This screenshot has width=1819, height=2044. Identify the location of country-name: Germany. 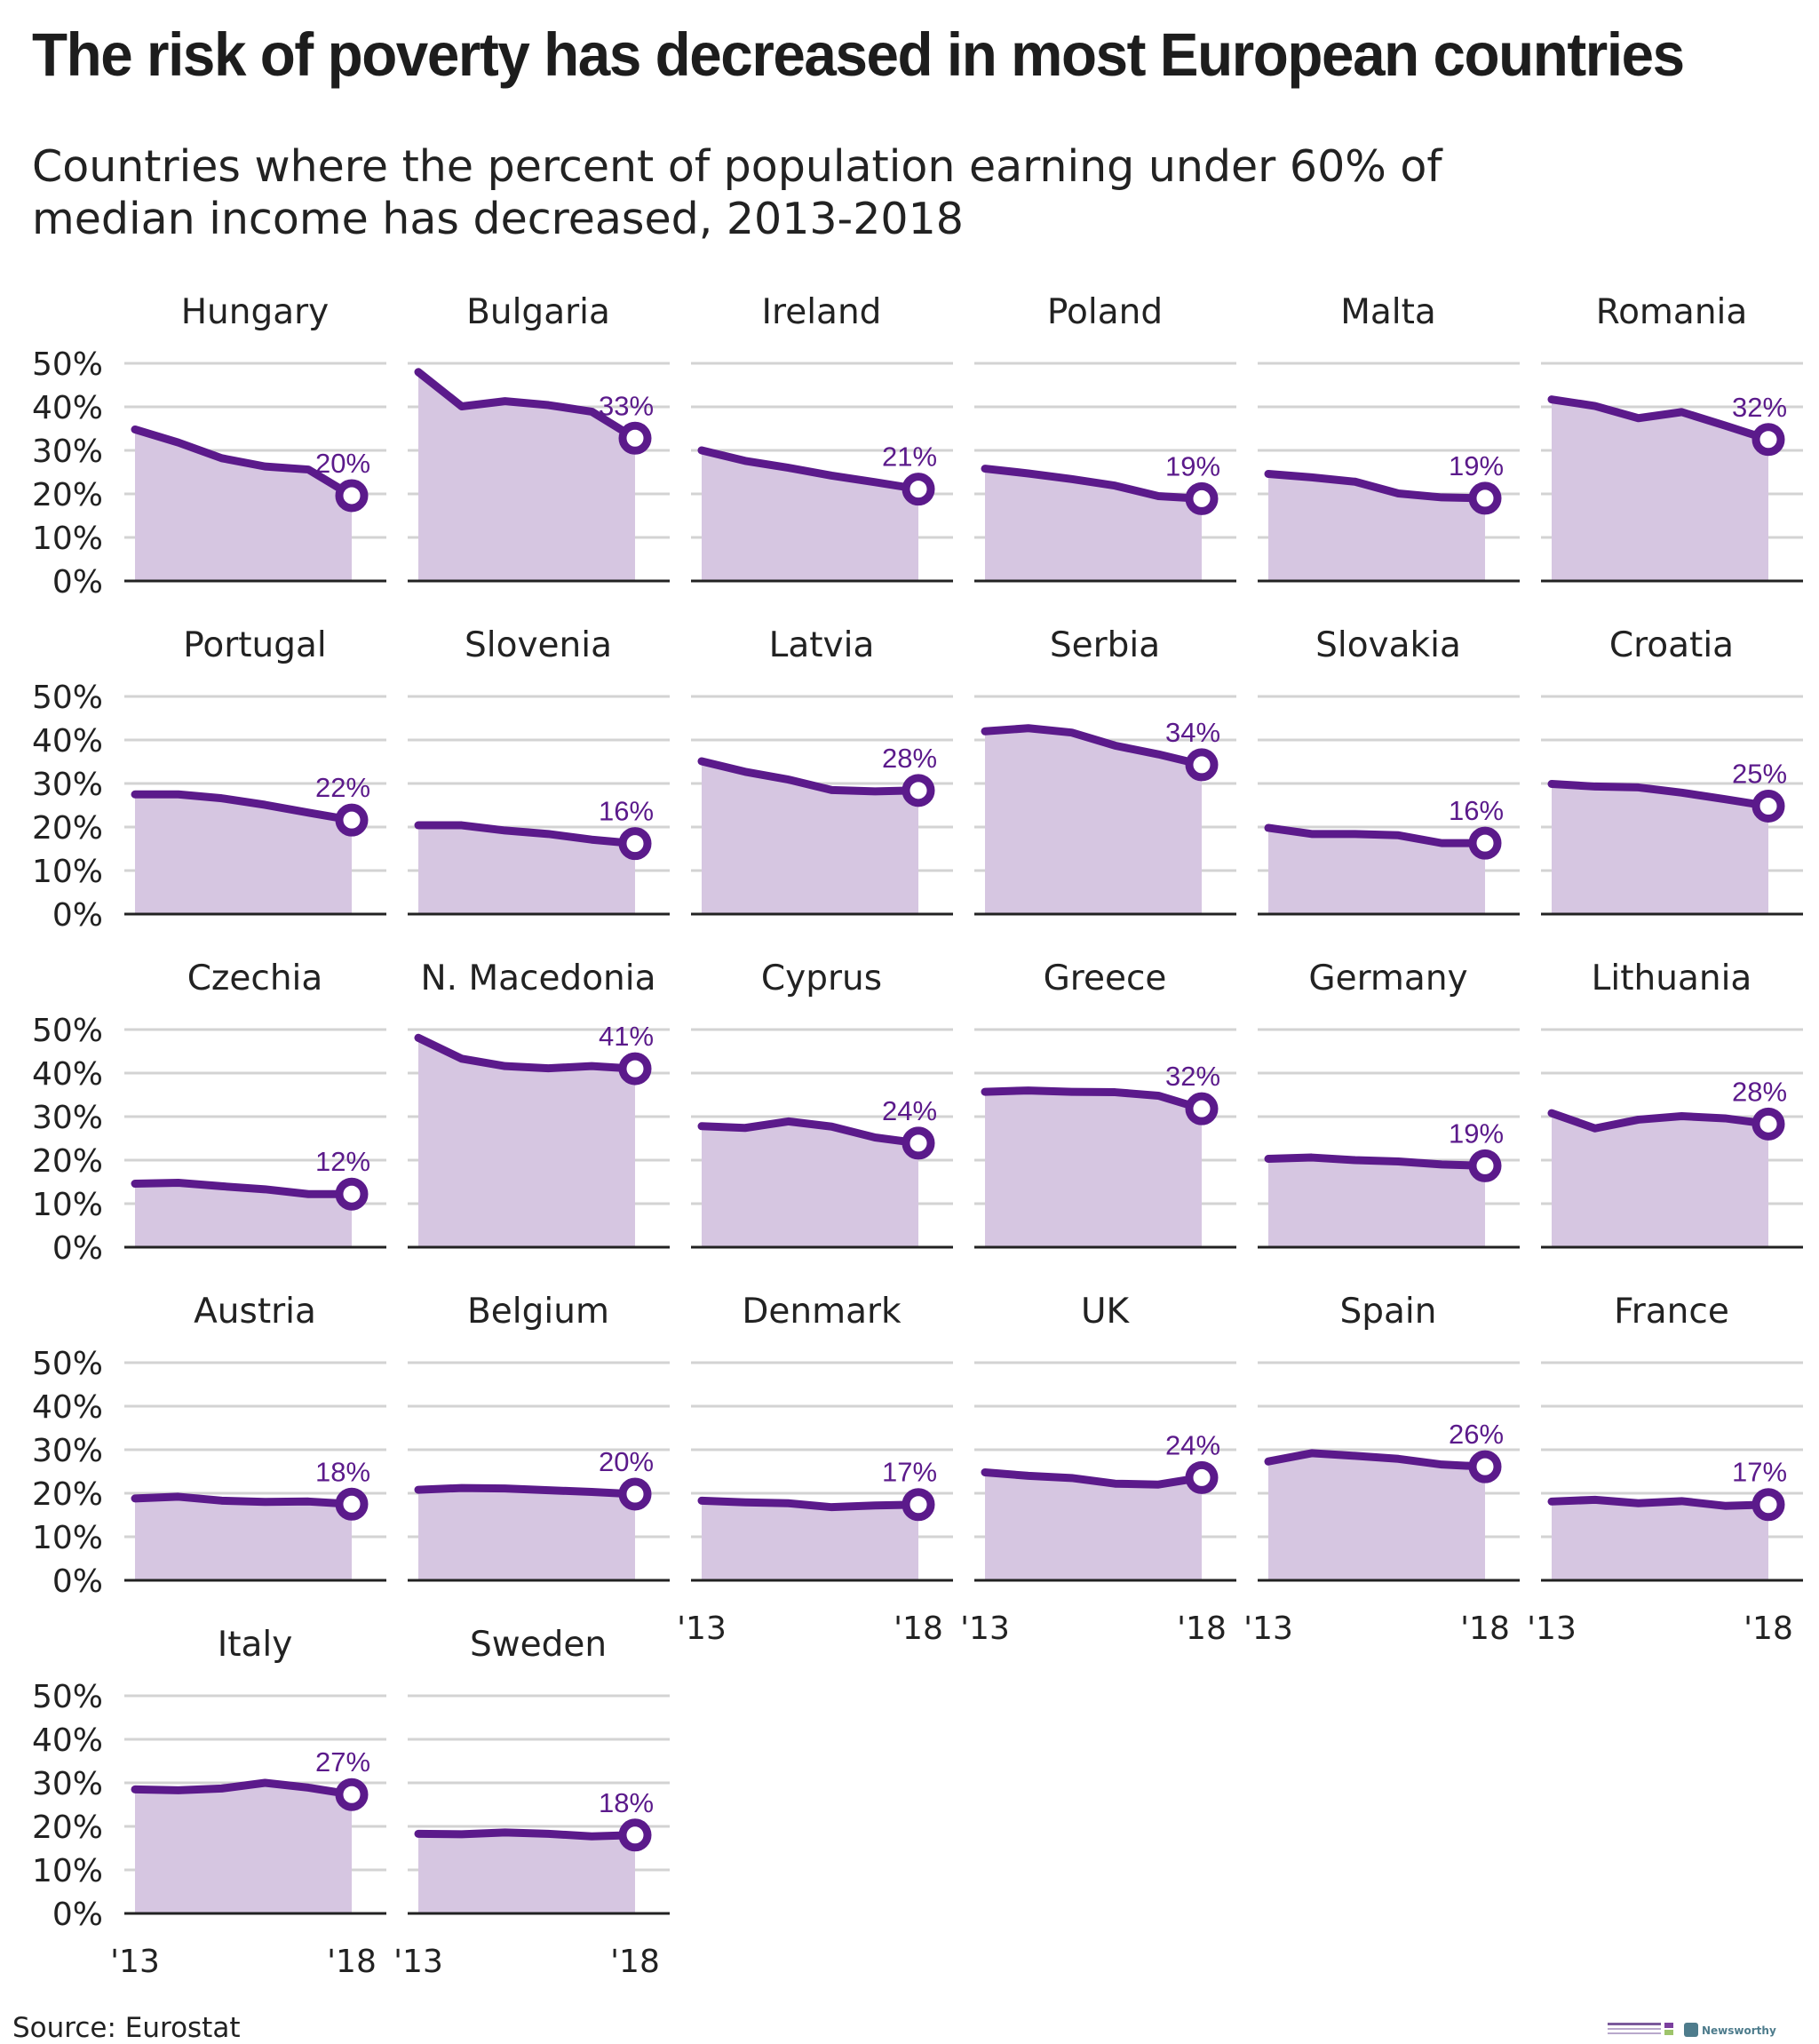
(1387, 978).